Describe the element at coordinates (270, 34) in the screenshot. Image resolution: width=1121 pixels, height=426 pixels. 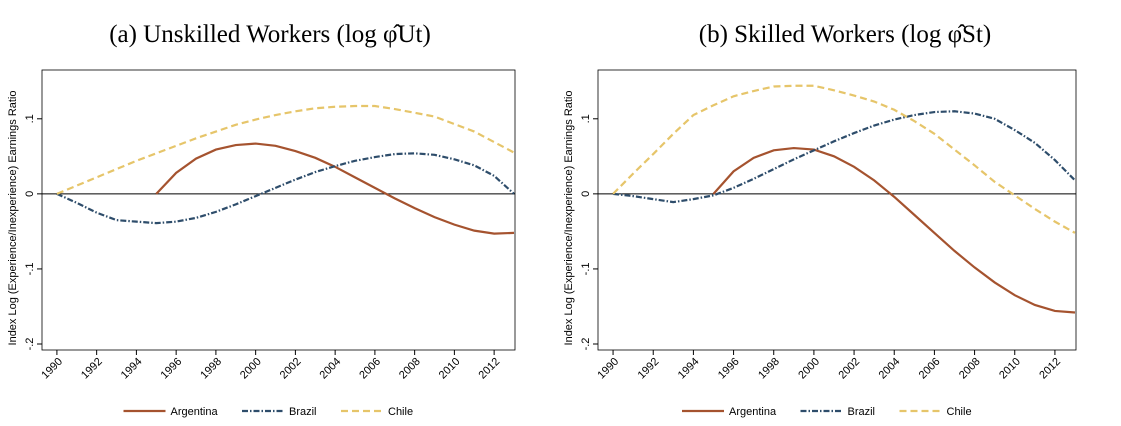
I see `chart-title: (a) Unskilled Workers (log φ̂Ut)` at that location.